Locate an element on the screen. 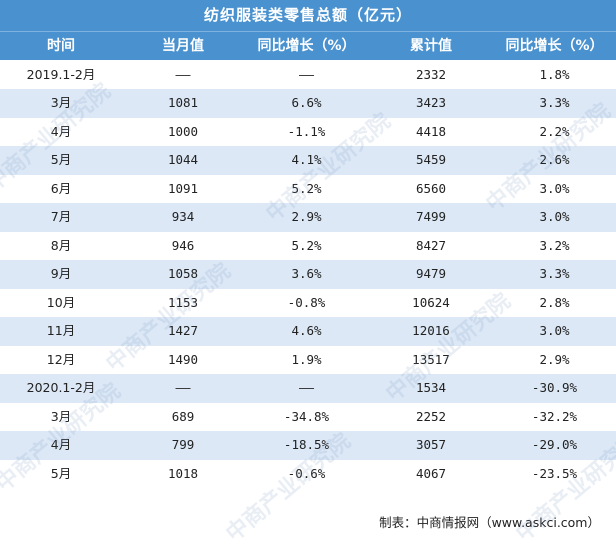 The image size is (616, 548). header-monthly-yoy: 同比增长（%） is located at coordinates (306, 46).